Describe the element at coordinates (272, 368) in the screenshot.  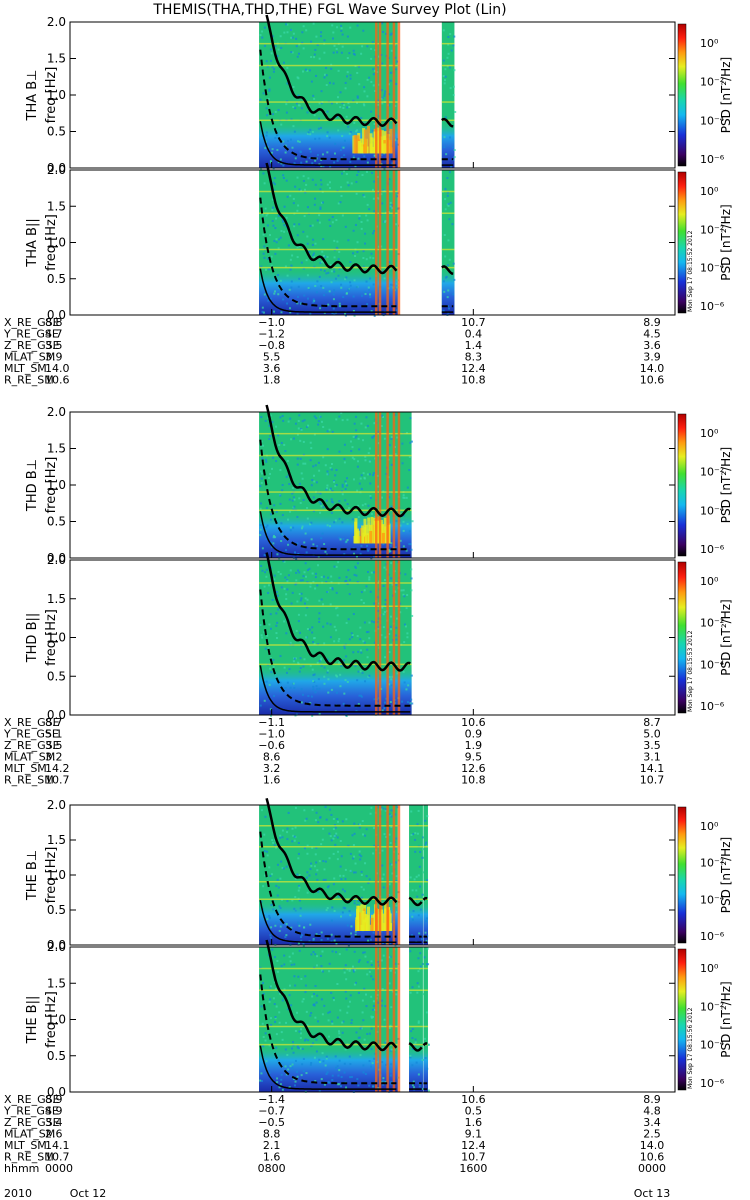
I see `orbit-value: 3.6` at that location.